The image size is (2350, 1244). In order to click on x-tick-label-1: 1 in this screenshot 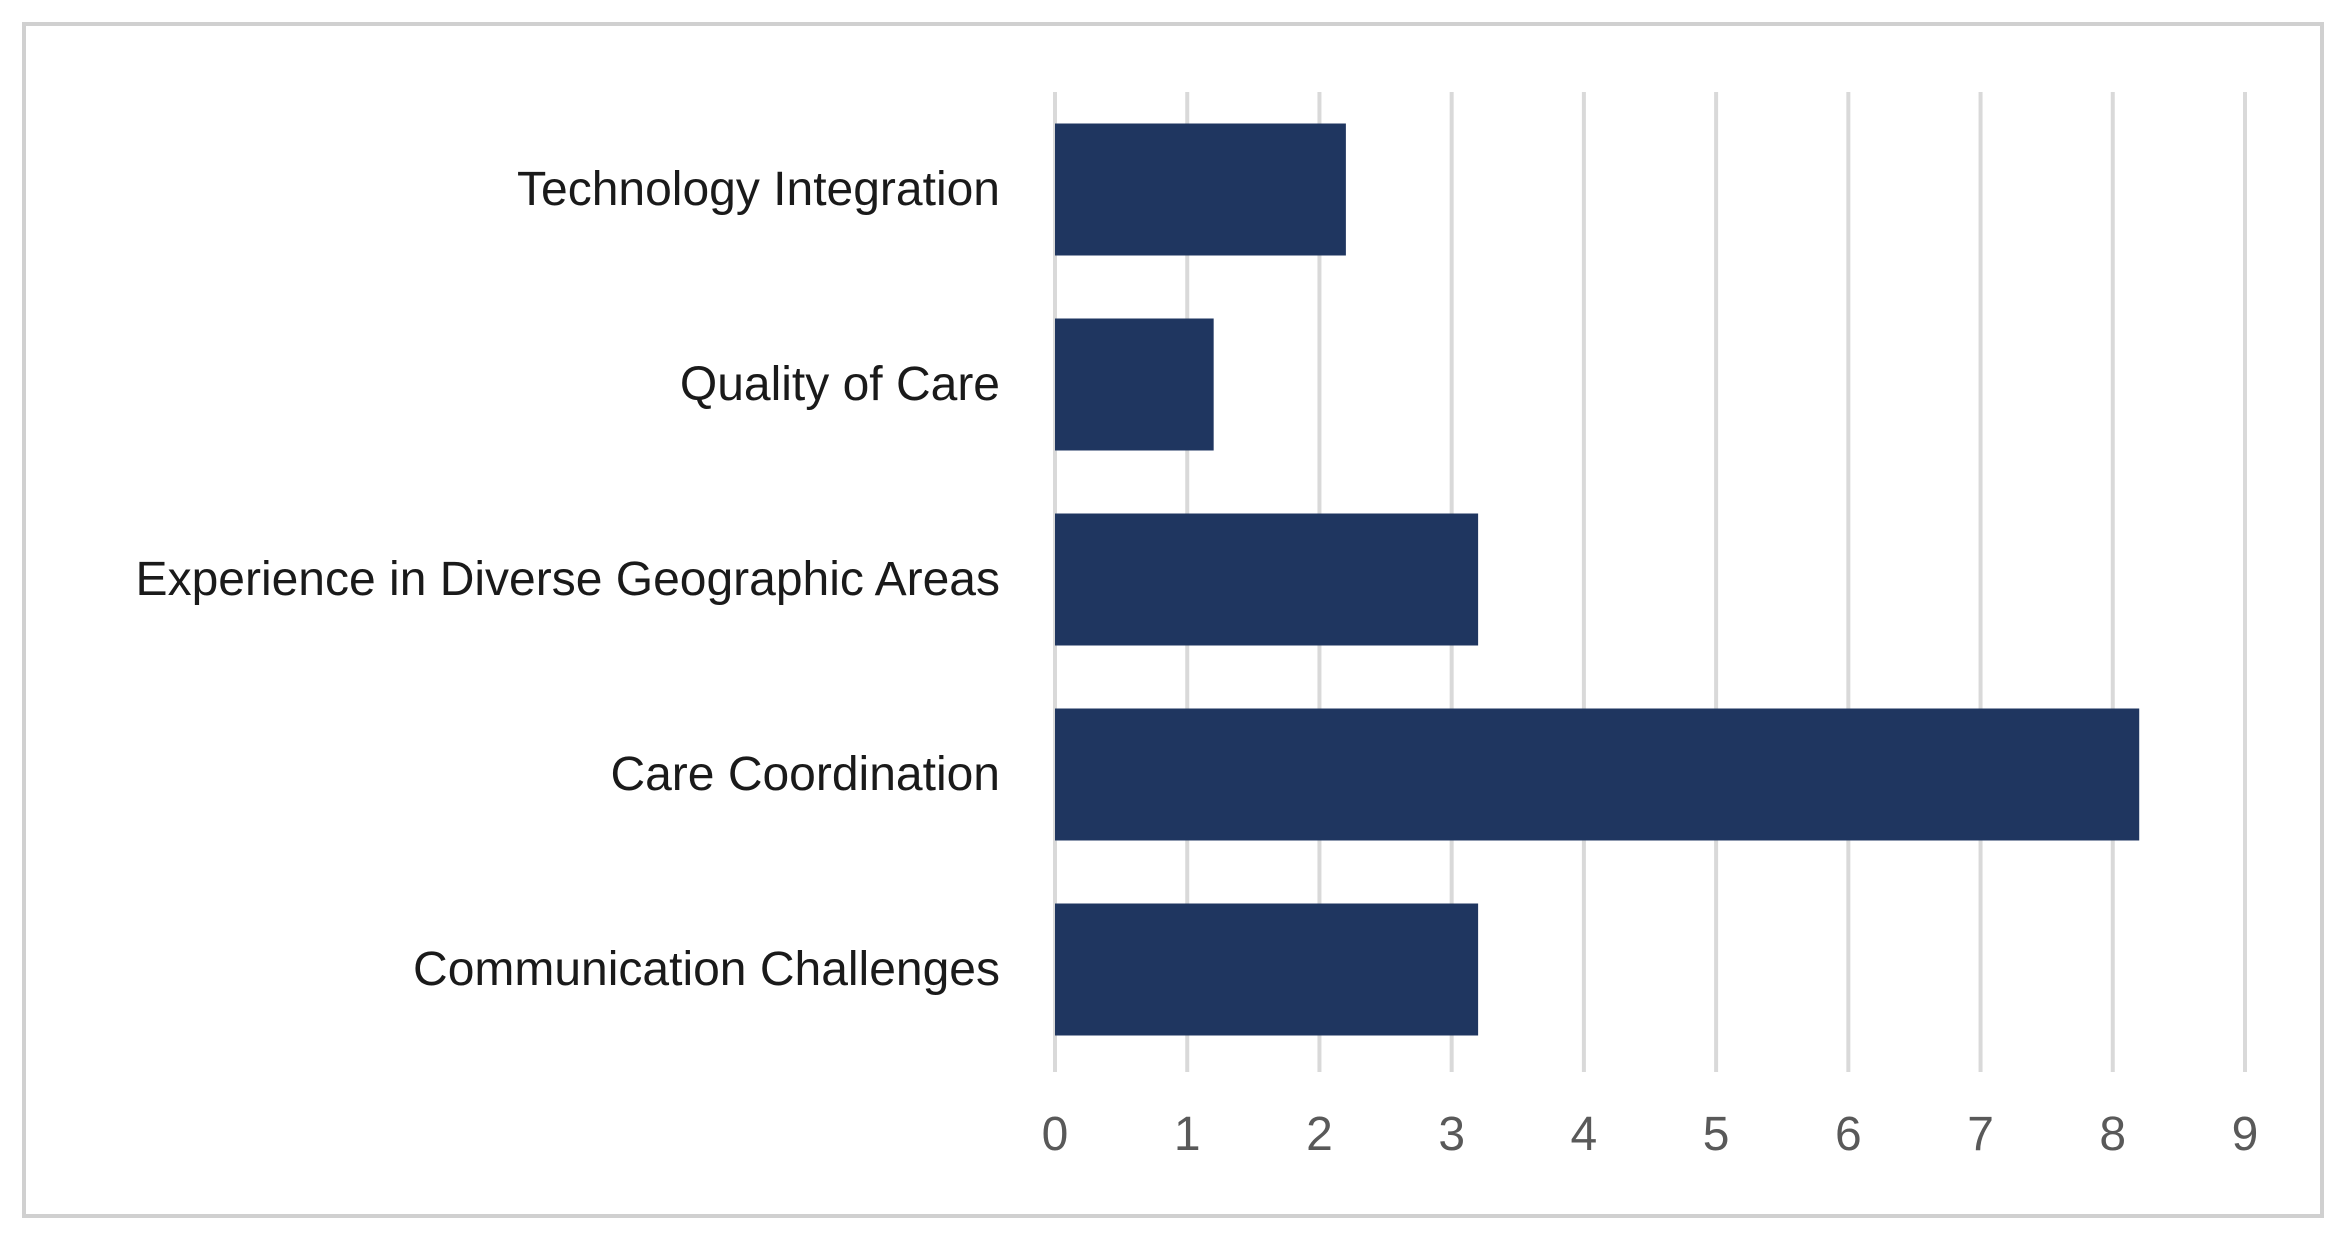, I will do `click(1187, 1134)`.